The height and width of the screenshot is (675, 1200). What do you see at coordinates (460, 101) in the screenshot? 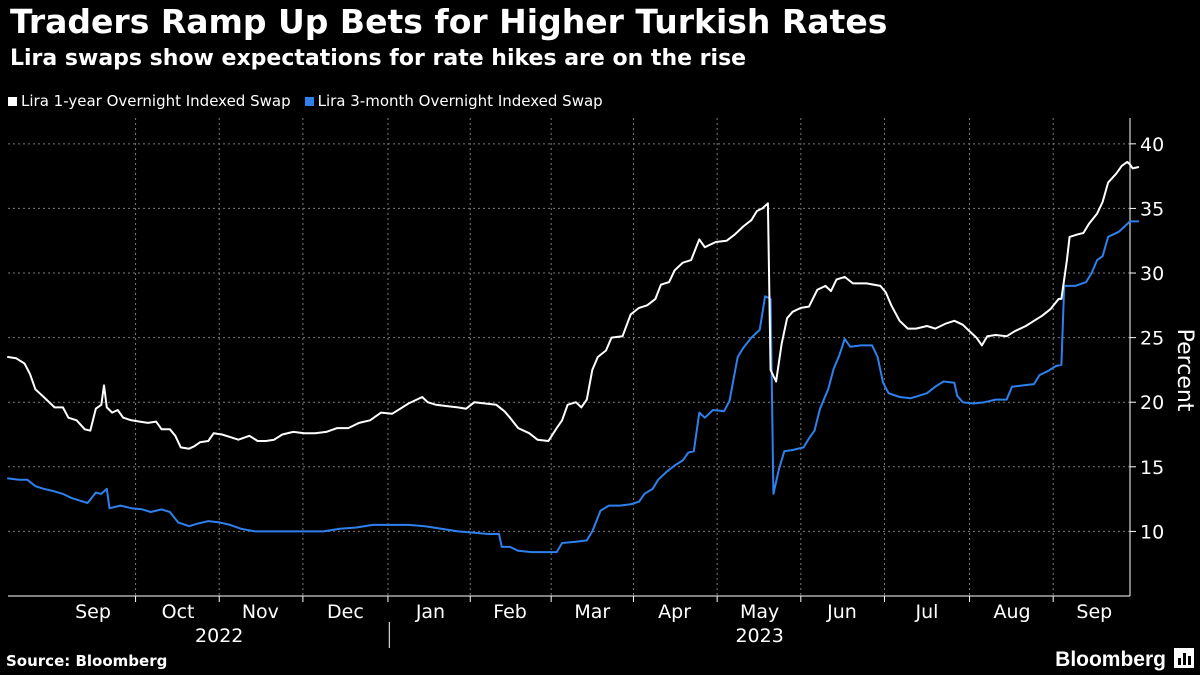
I see `legend-label-3m: Lira 3-month Overnight Indexed Swap` at bounding box center [460, 101].